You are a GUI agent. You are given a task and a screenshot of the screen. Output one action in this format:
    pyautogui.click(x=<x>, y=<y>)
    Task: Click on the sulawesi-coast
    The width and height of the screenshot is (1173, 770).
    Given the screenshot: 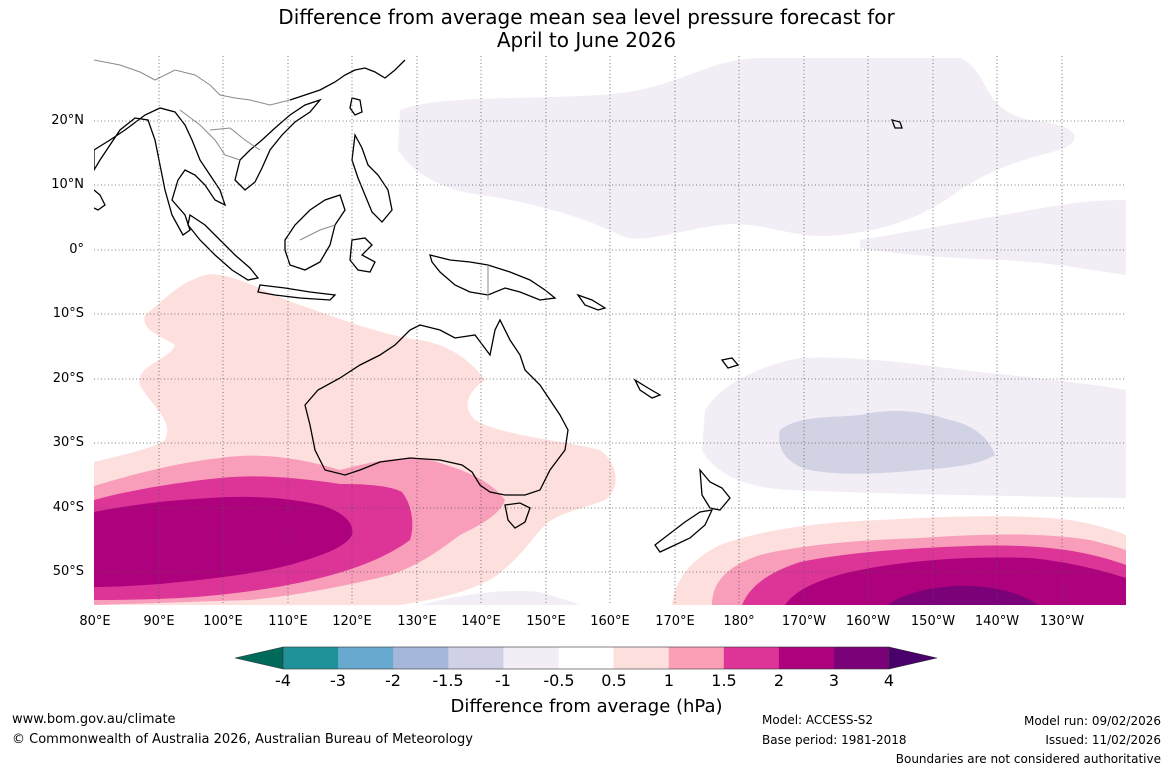 What is the action you would take?
    pyautogui.click(x=362, y=255)
    